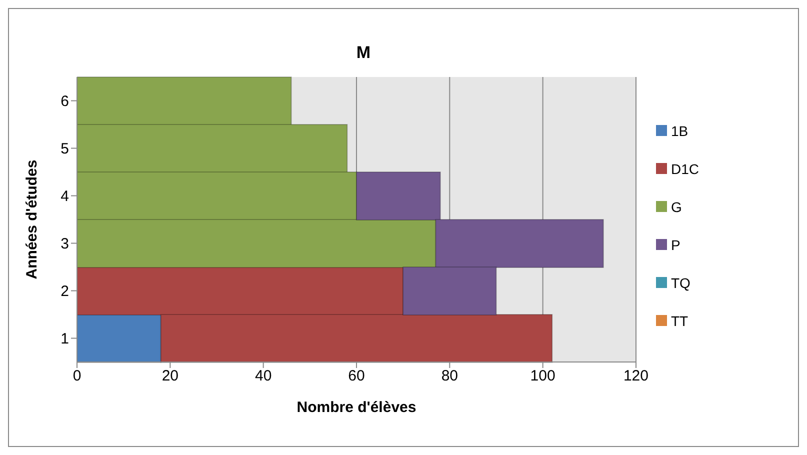 The image size is (807, 455). Describe the element at coordinates (263, 376) in the screenshot. I see `x-tick-label: 40` at that location.